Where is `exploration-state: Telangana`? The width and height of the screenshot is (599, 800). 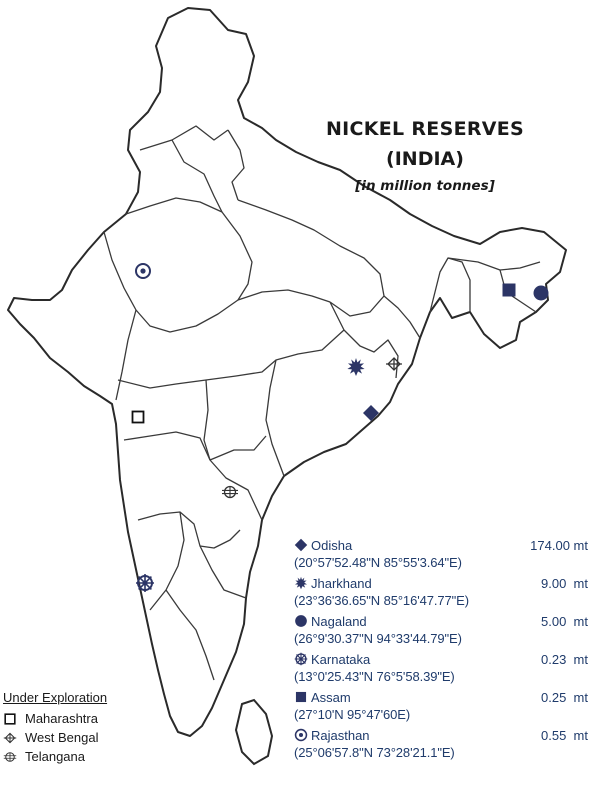 exploration-state: Telangana is located at coordinates (55, 756).